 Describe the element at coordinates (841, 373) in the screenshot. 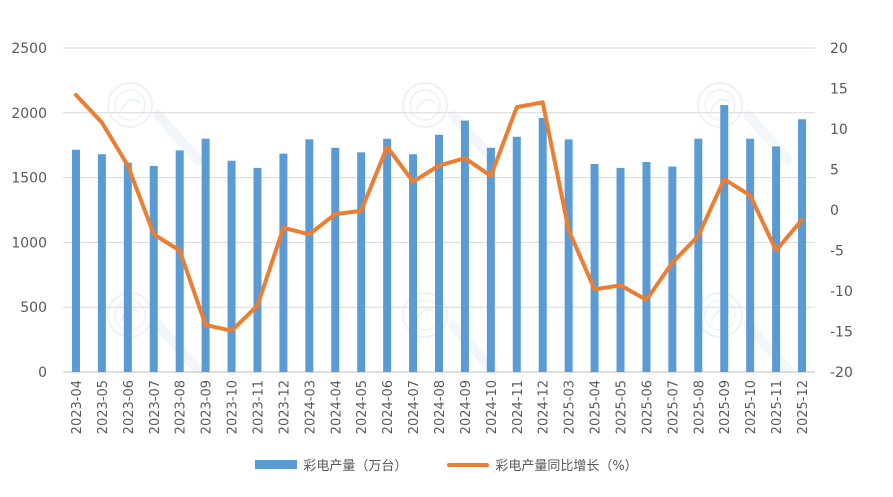

I see `right-tick-label: -20` at that location.